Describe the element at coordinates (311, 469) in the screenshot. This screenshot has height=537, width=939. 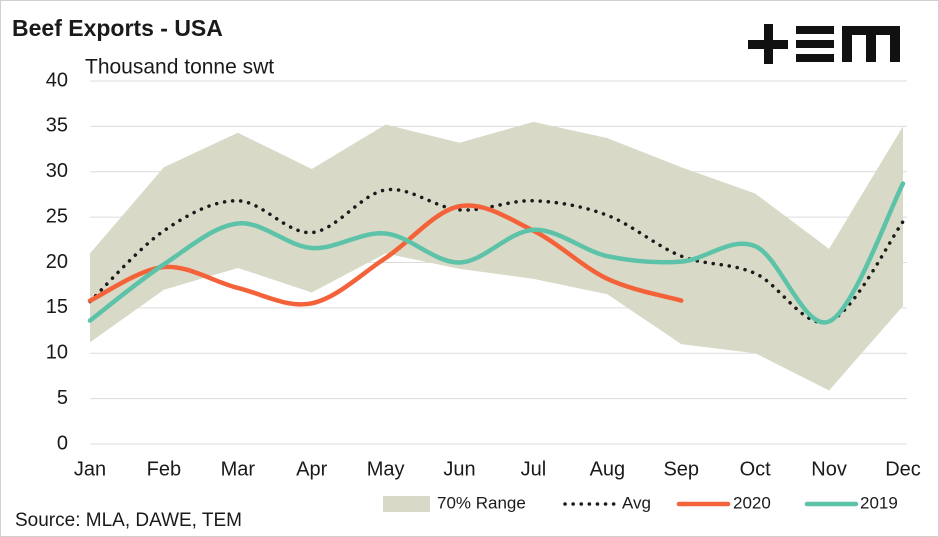
I see `x-tick-label: Apr` at that location.